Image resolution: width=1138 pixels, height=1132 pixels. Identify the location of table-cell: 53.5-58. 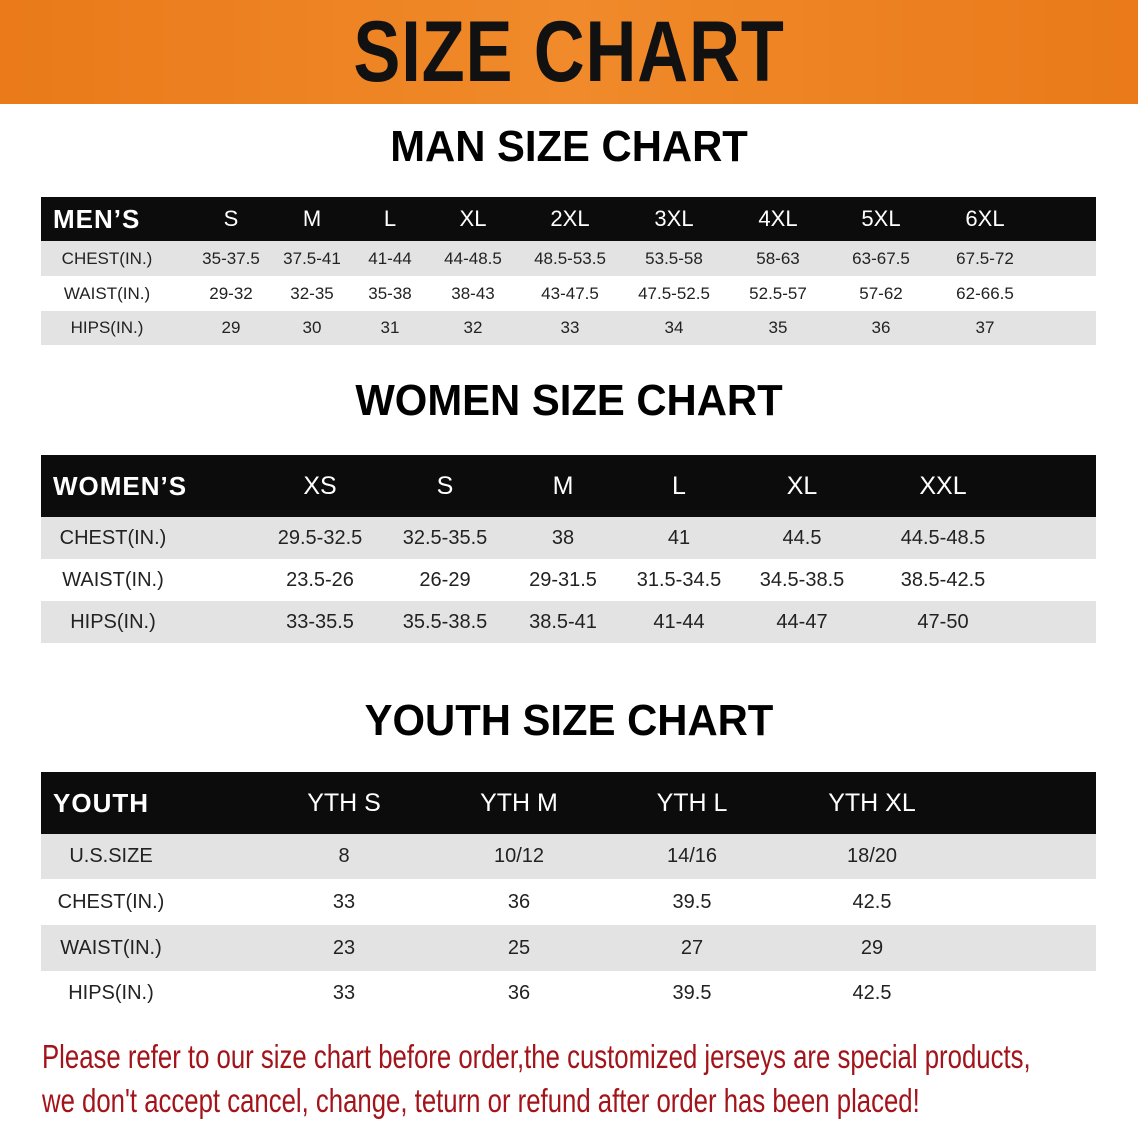
(674, 258).